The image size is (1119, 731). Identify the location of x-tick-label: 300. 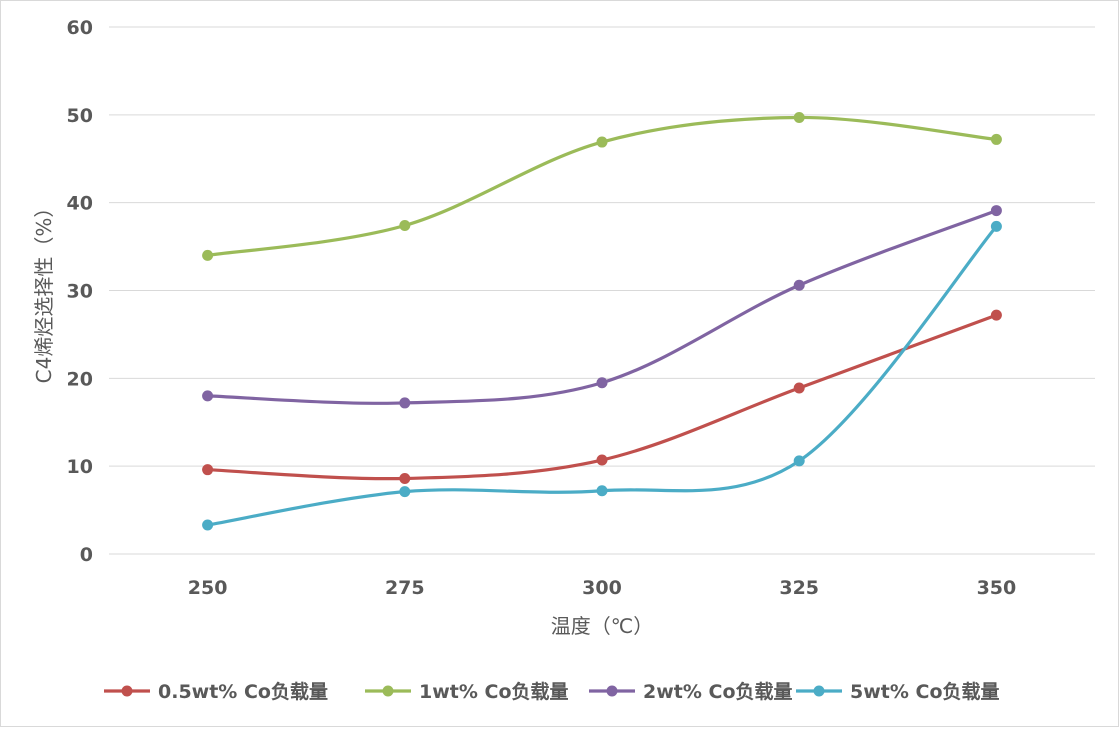
(602, 588).